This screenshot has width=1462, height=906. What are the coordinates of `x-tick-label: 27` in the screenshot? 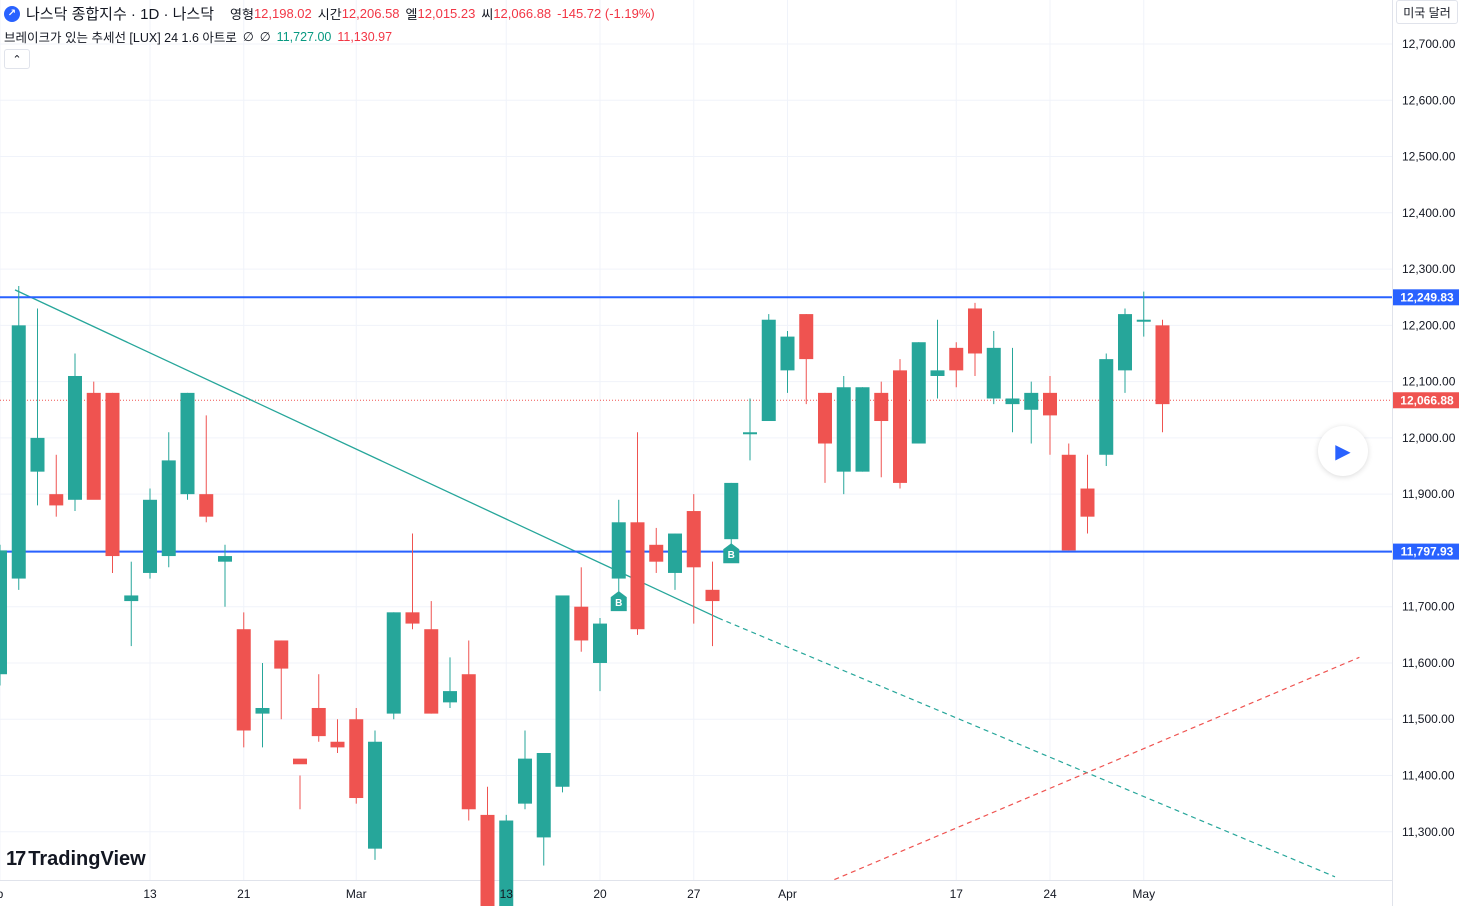 It's located at (694, 894).